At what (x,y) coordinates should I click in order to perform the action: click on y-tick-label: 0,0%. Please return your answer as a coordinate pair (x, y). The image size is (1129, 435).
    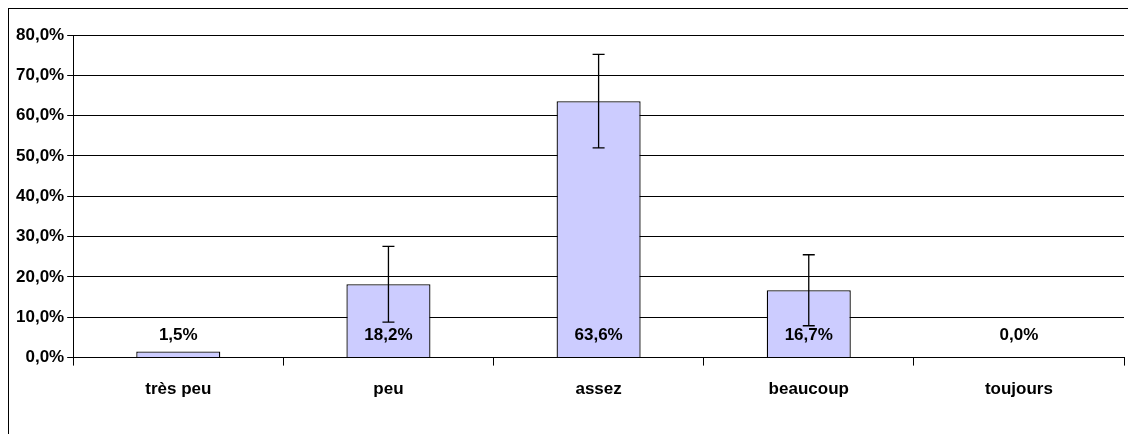
    Looking at the image, I should click on (45, 357).